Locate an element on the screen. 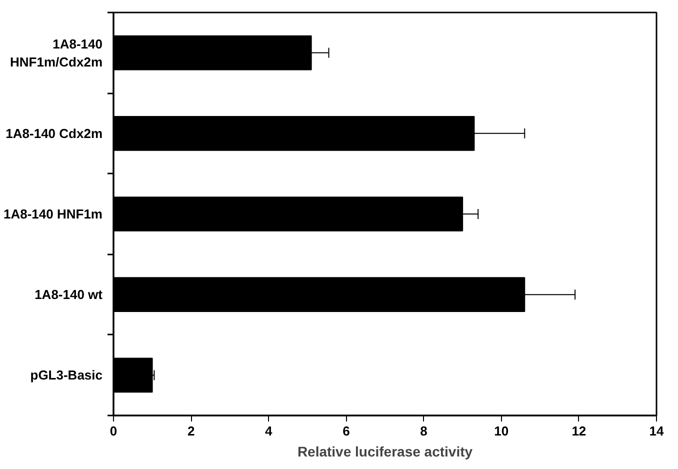 This screenshot has height=469, width=678. y-tick-label: 1A8-140 HNF1m/Cdx2m is located at coordinates (56, 53).